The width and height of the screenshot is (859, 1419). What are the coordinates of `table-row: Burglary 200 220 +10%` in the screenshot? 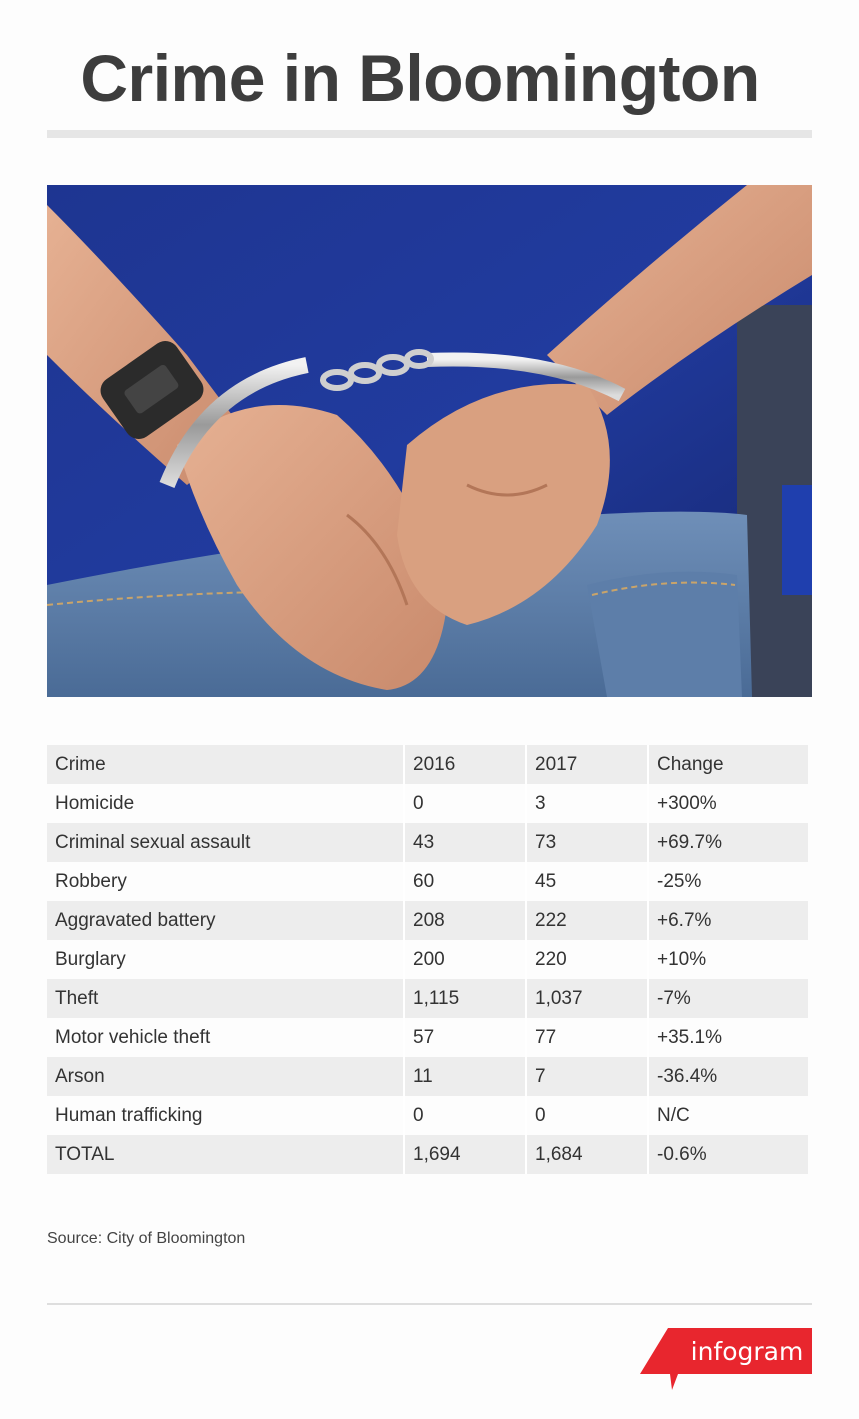 It's located at (427, 959).